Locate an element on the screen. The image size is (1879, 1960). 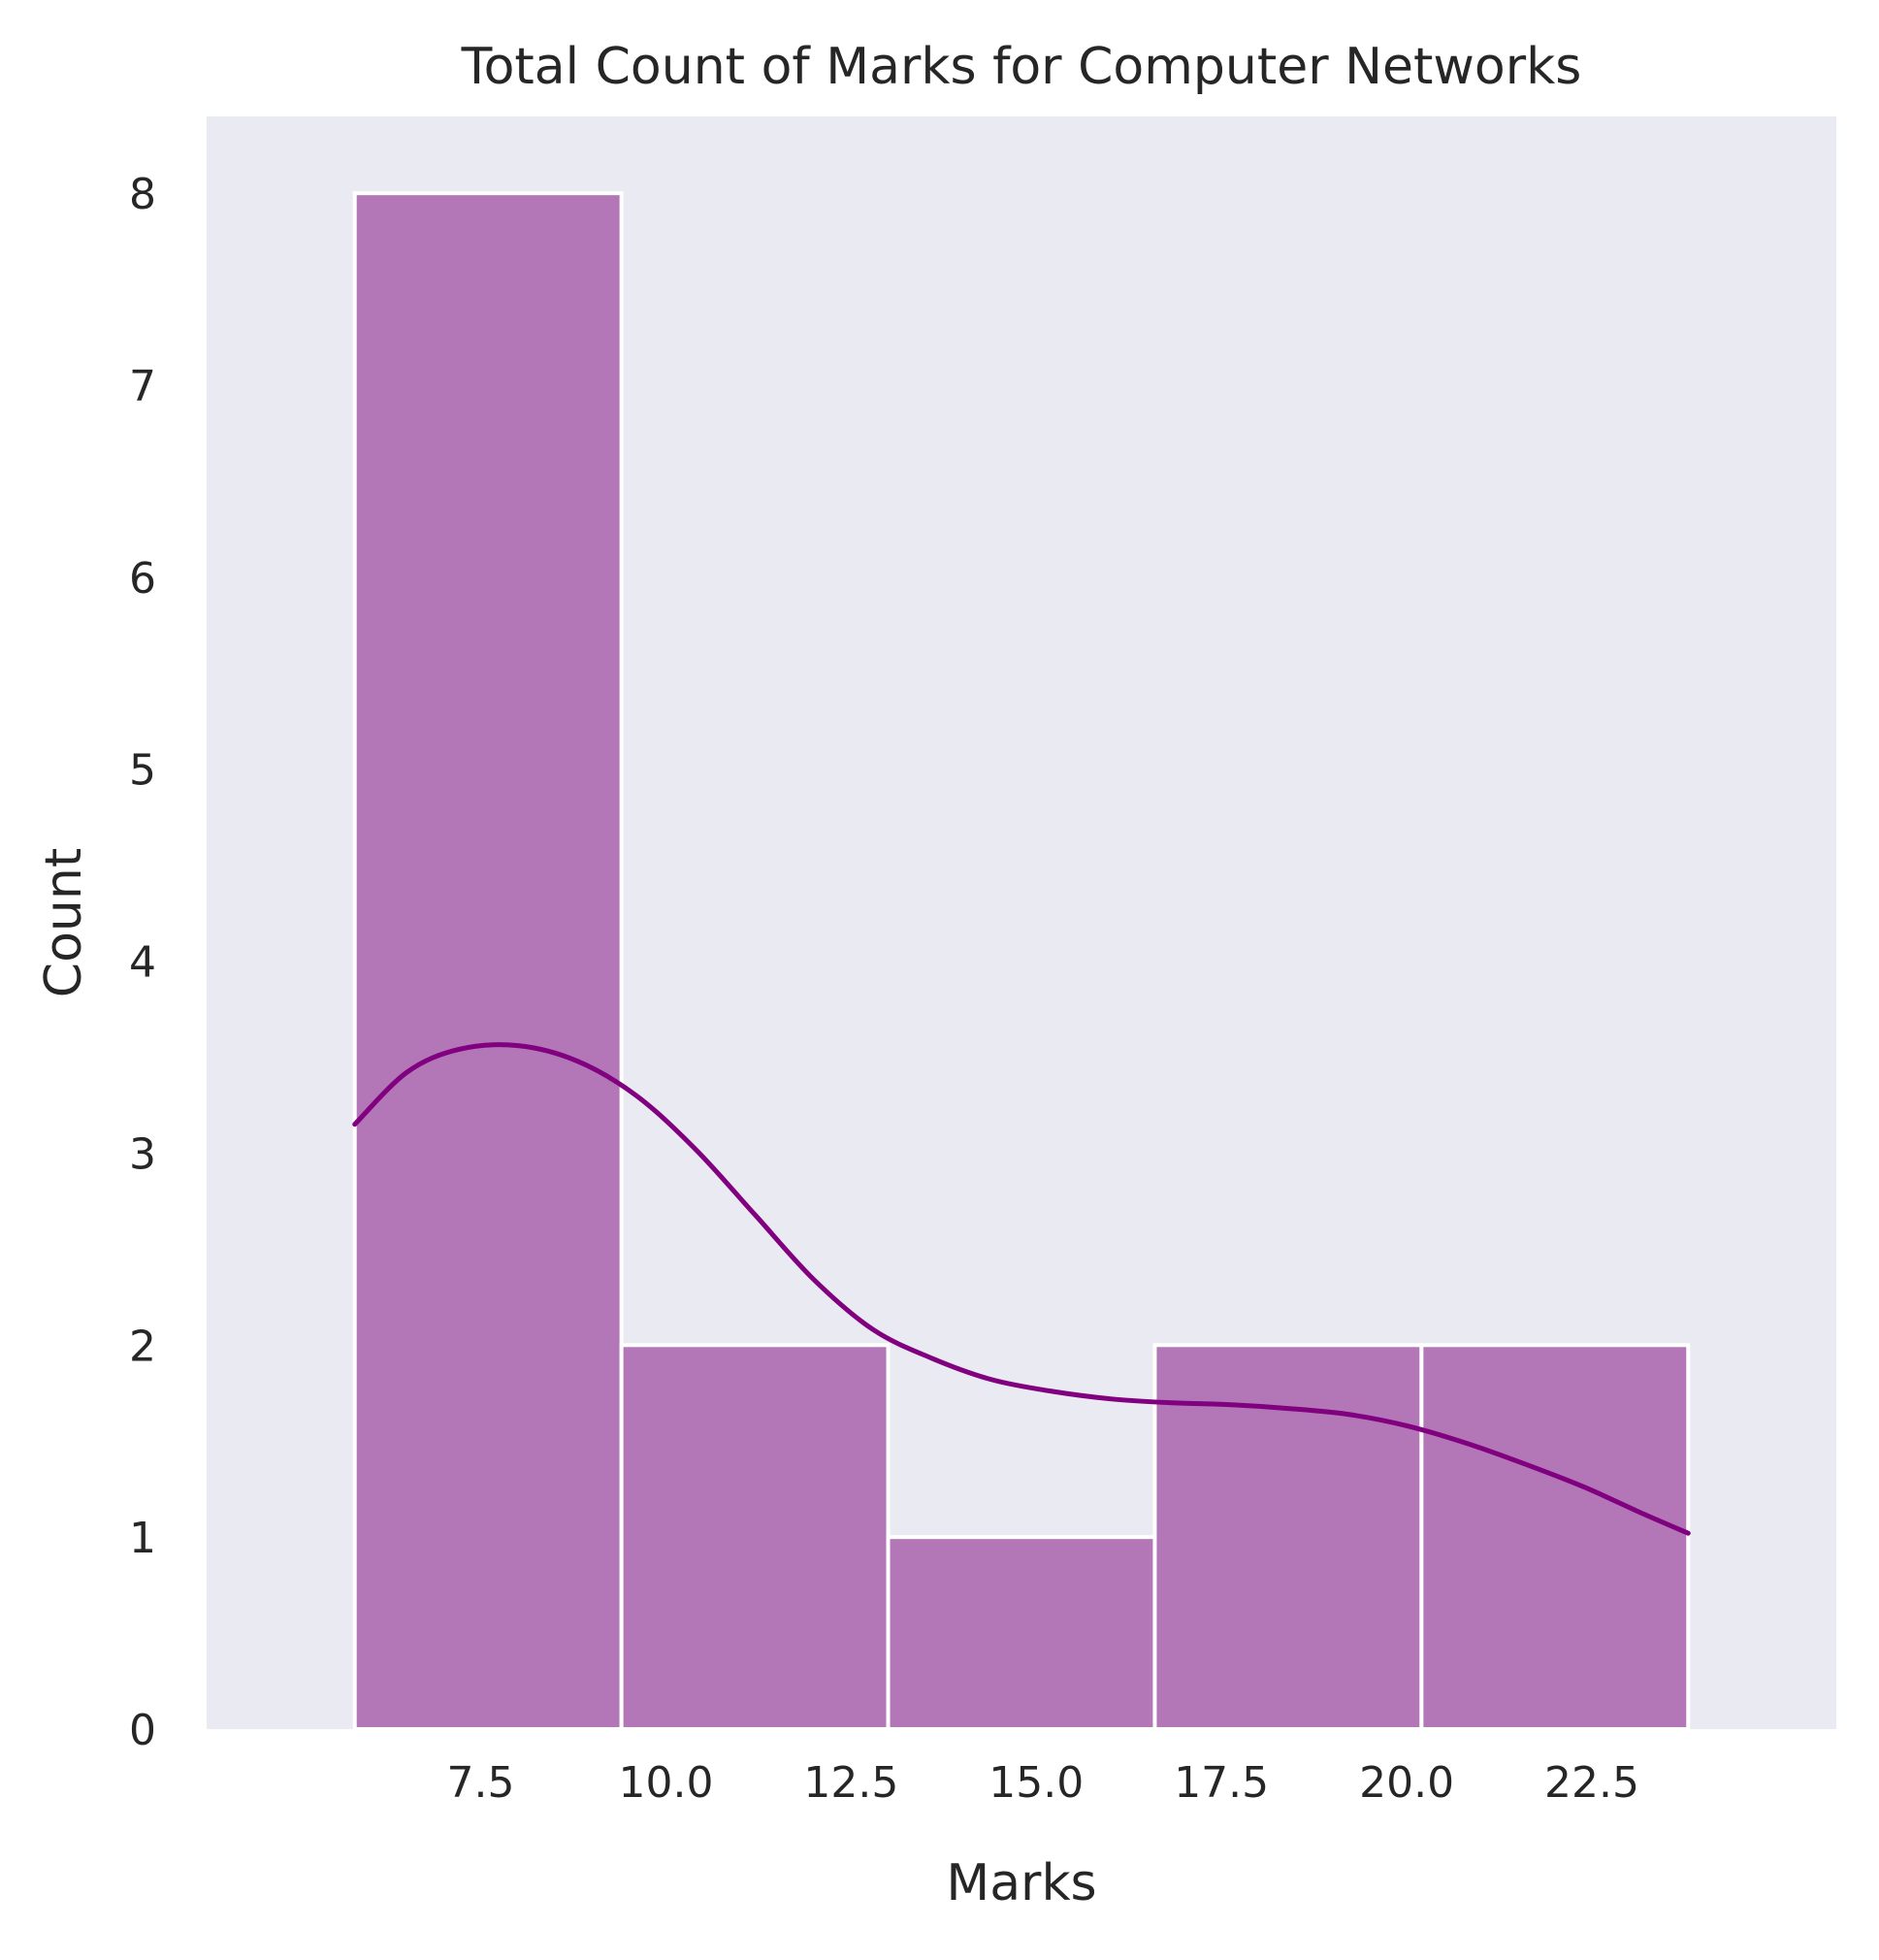
x-axis-label: Marks is located at coordinates (1021, 1883).